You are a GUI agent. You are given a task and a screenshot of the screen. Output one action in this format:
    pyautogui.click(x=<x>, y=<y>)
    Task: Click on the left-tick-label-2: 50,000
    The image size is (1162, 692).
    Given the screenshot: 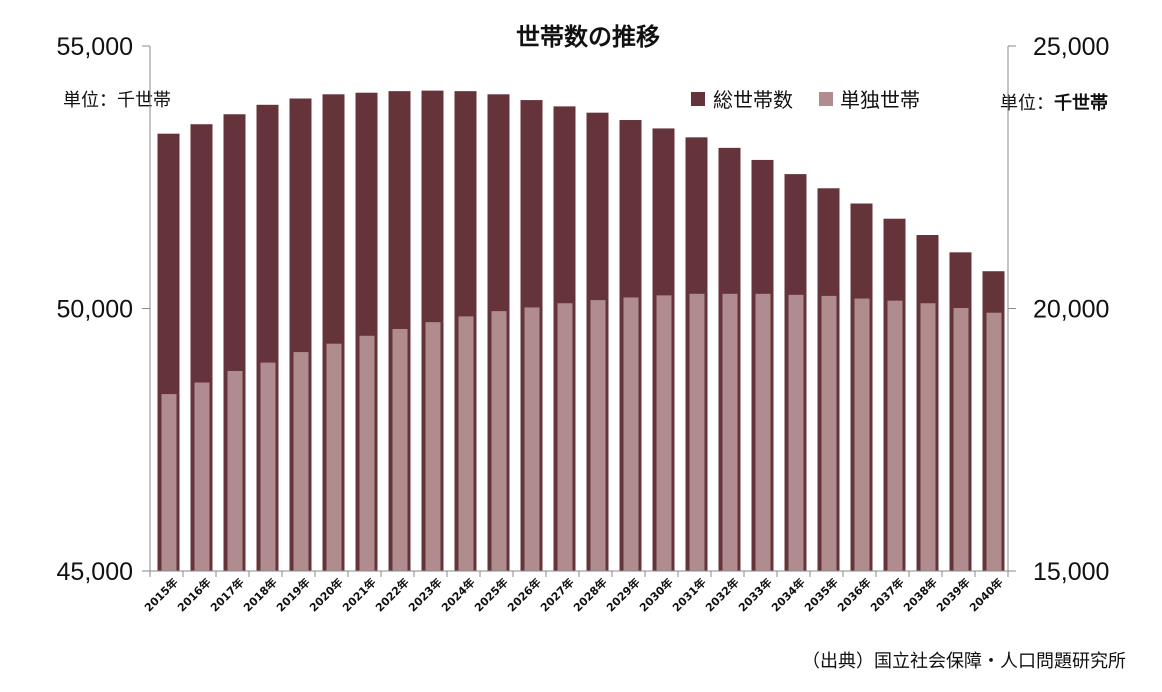 What is the action you would take?
    pyautogui.click(x=95, y=310)
    